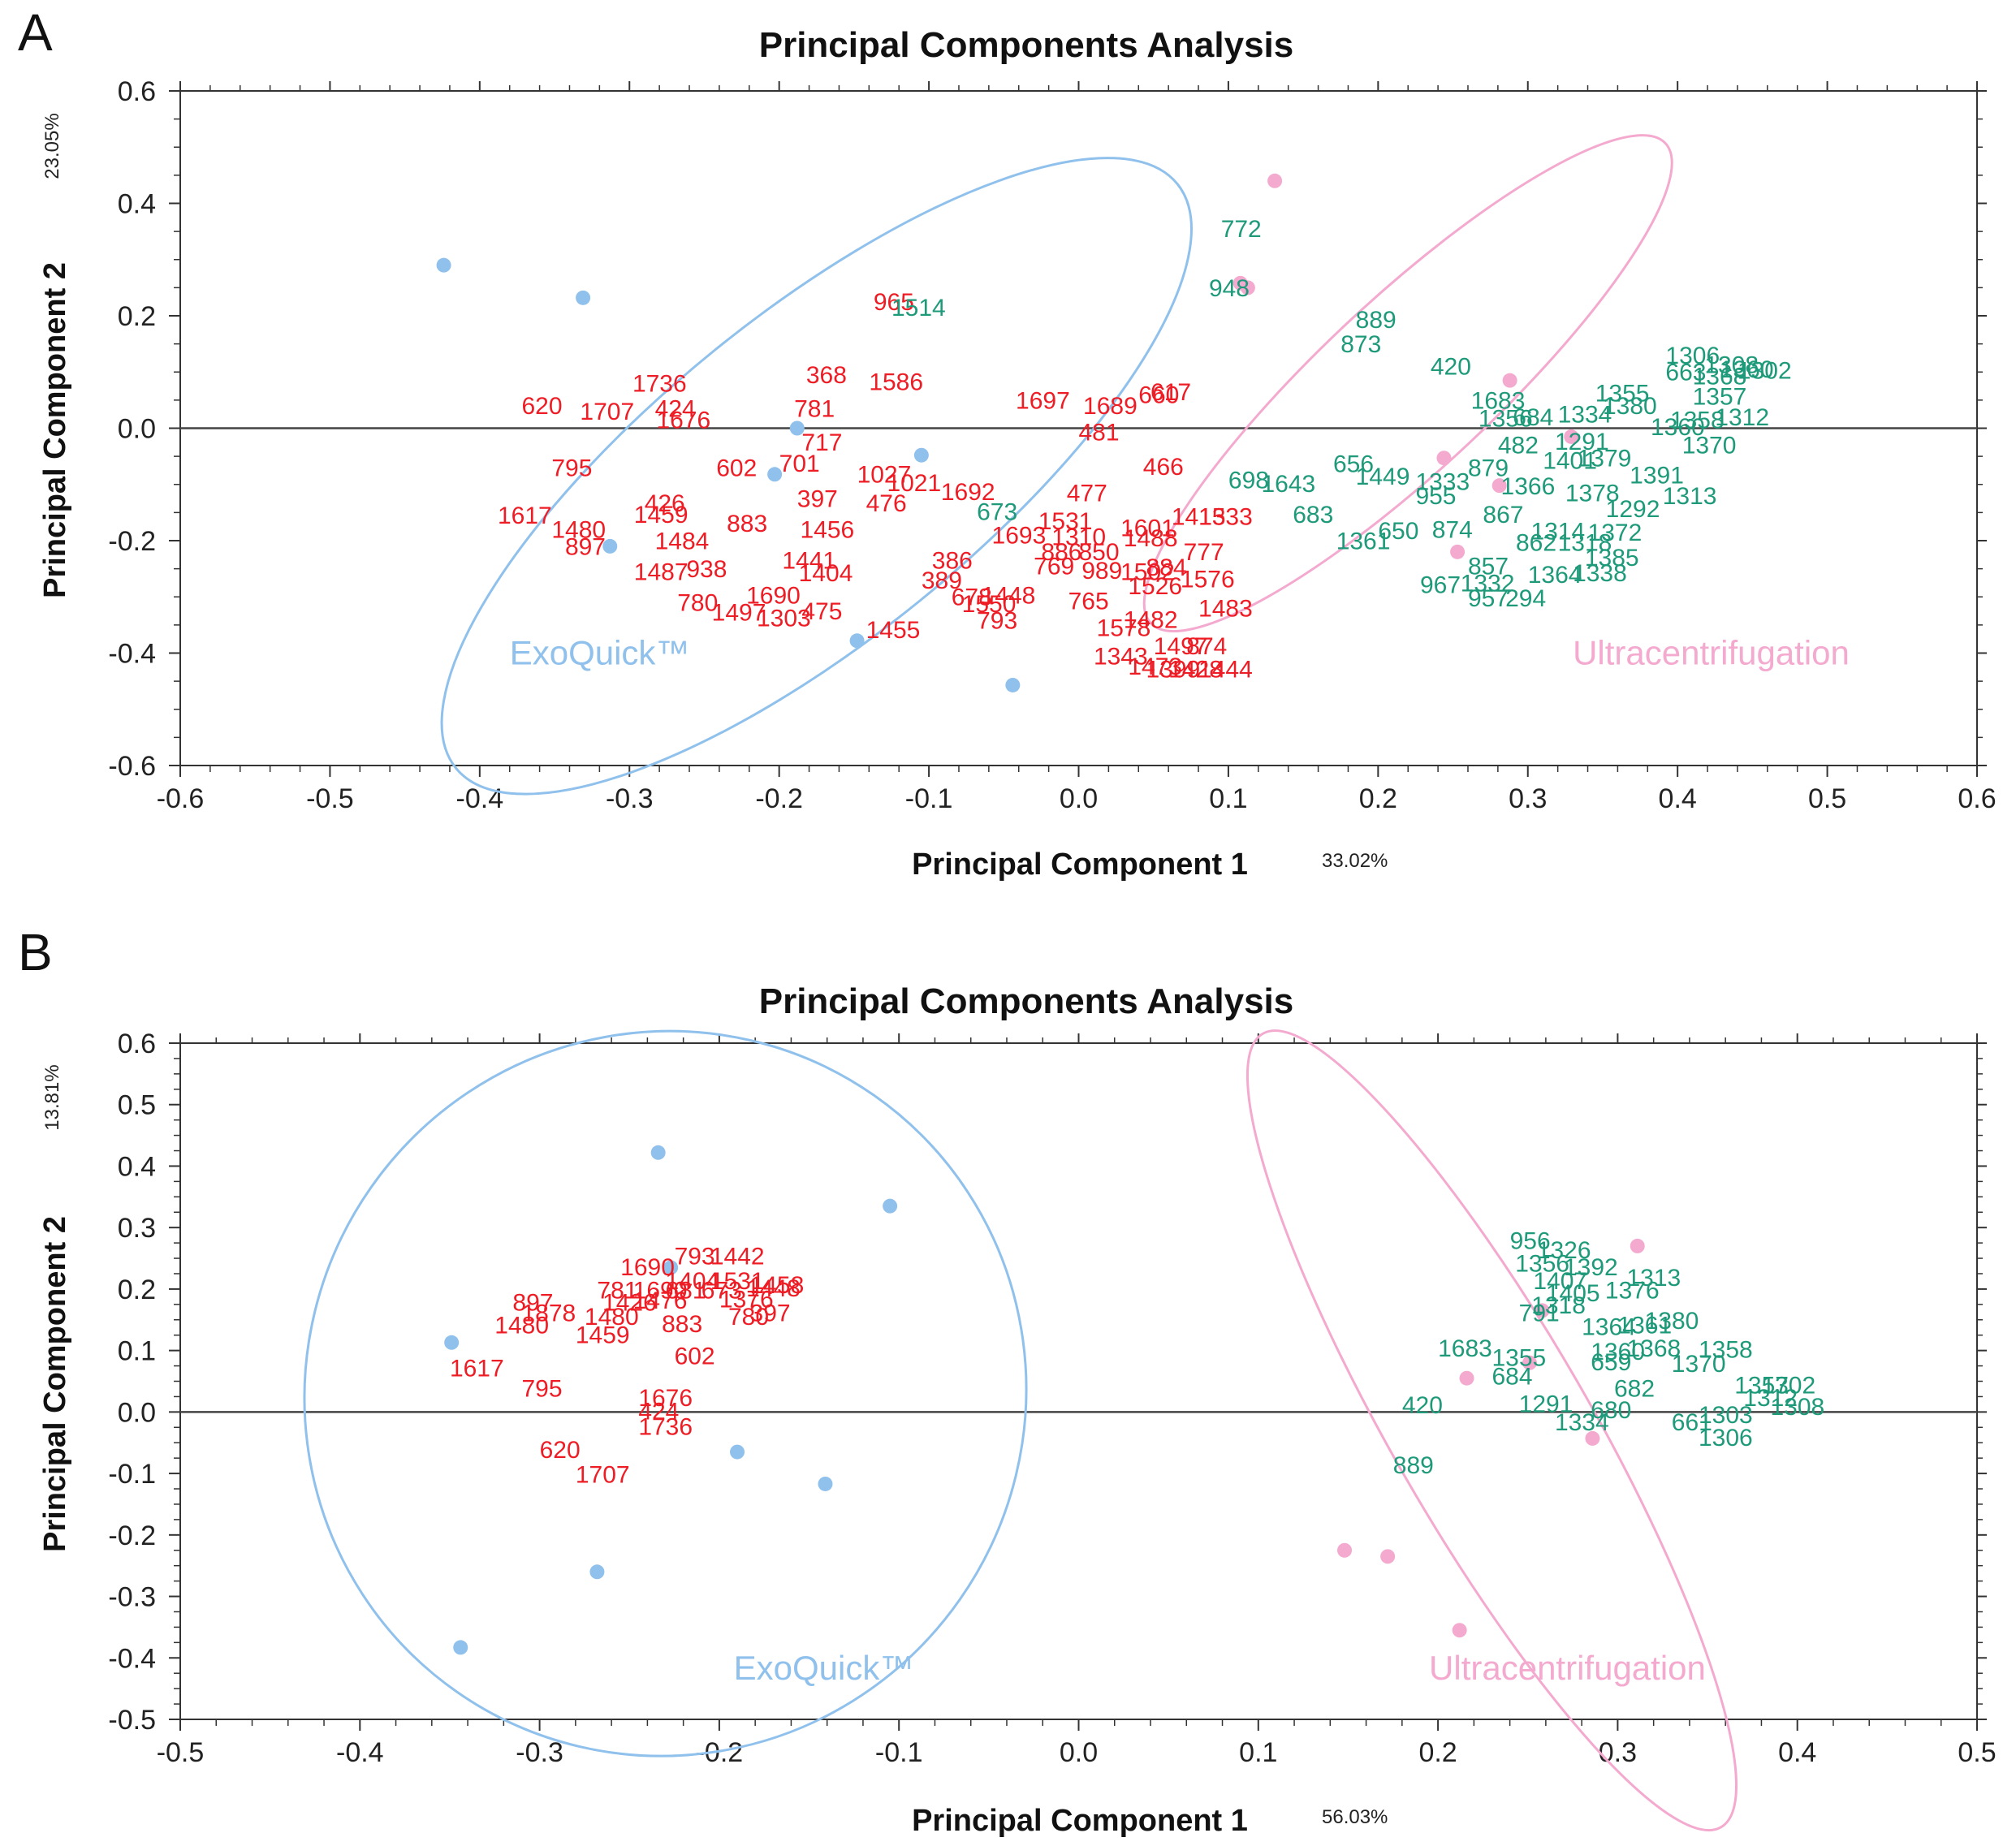 The height and width of the screenshot is (1846, 2016). Describe the element at coordinates (1582, 442) in the screenshot. I see `chart-a-protein-label: 1291` at that location.